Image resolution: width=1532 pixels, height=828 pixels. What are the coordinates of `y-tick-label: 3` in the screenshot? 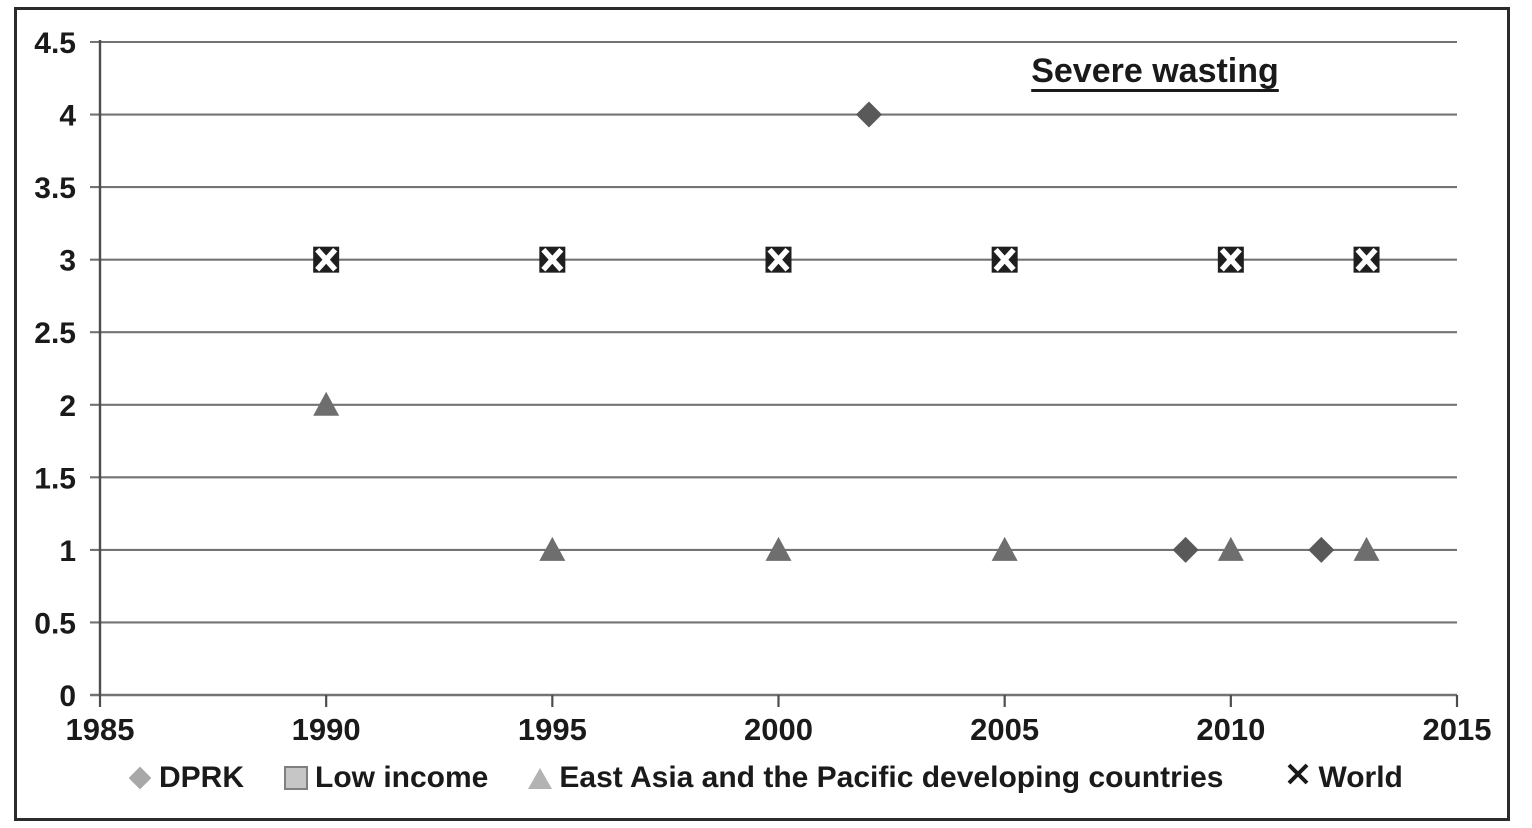 It's located at (67, 261).